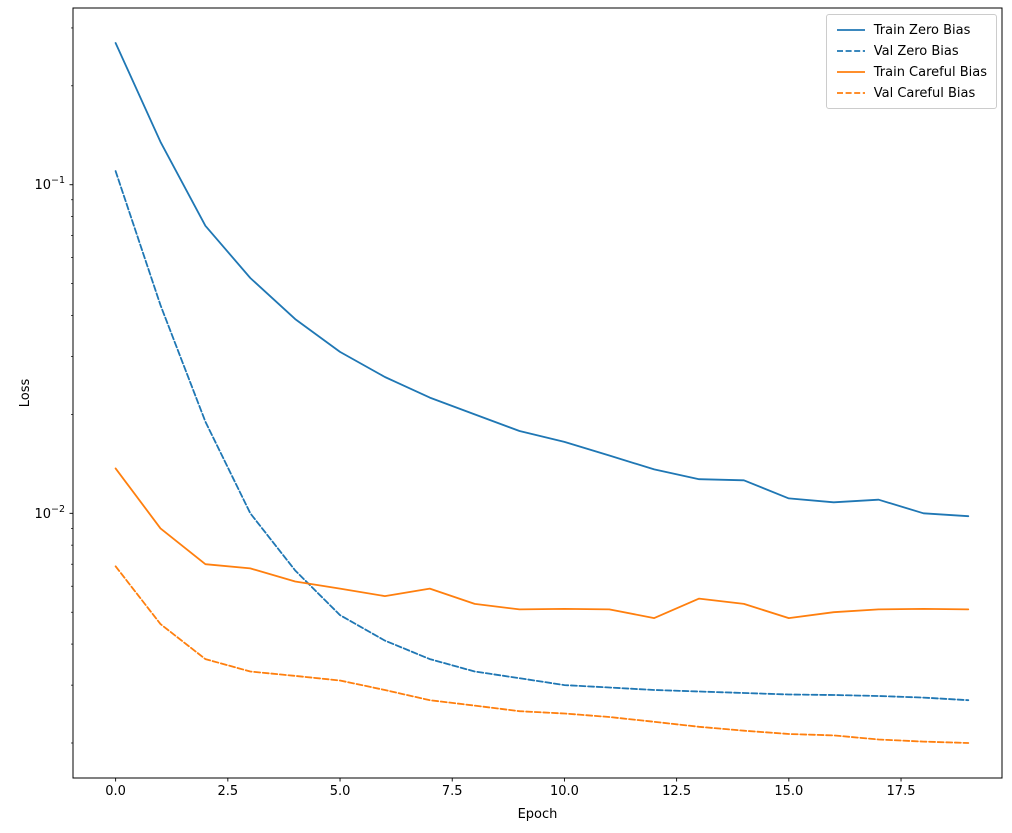  I want to click on legend-label: Train Zero Bias, so click(922, 30).